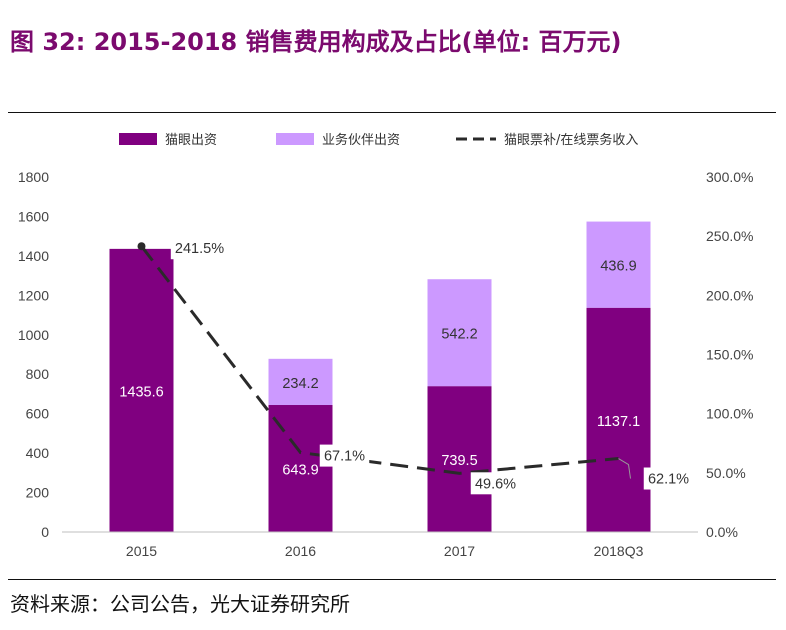 The width and height of the screenshot is (786, 630). I want to click on line-value-label: 67.1%, so click(344, 457).